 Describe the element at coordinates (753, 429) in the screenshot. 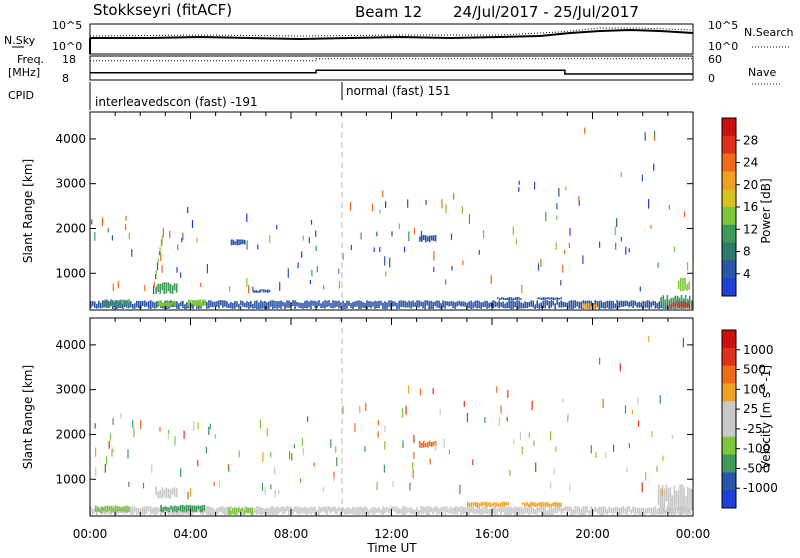

I see `colorbar-tick-label: -25` at that location.